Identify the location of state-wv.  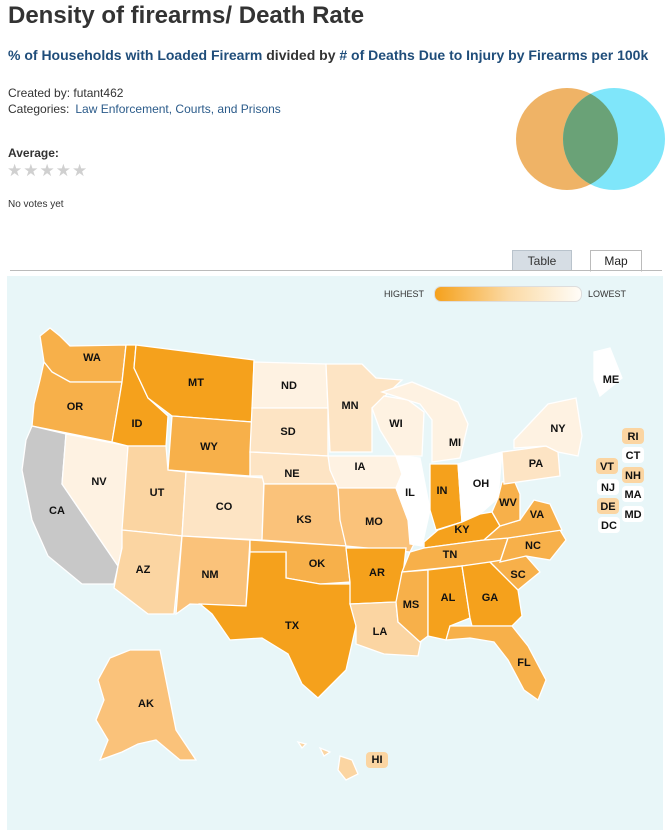
(506, 503).